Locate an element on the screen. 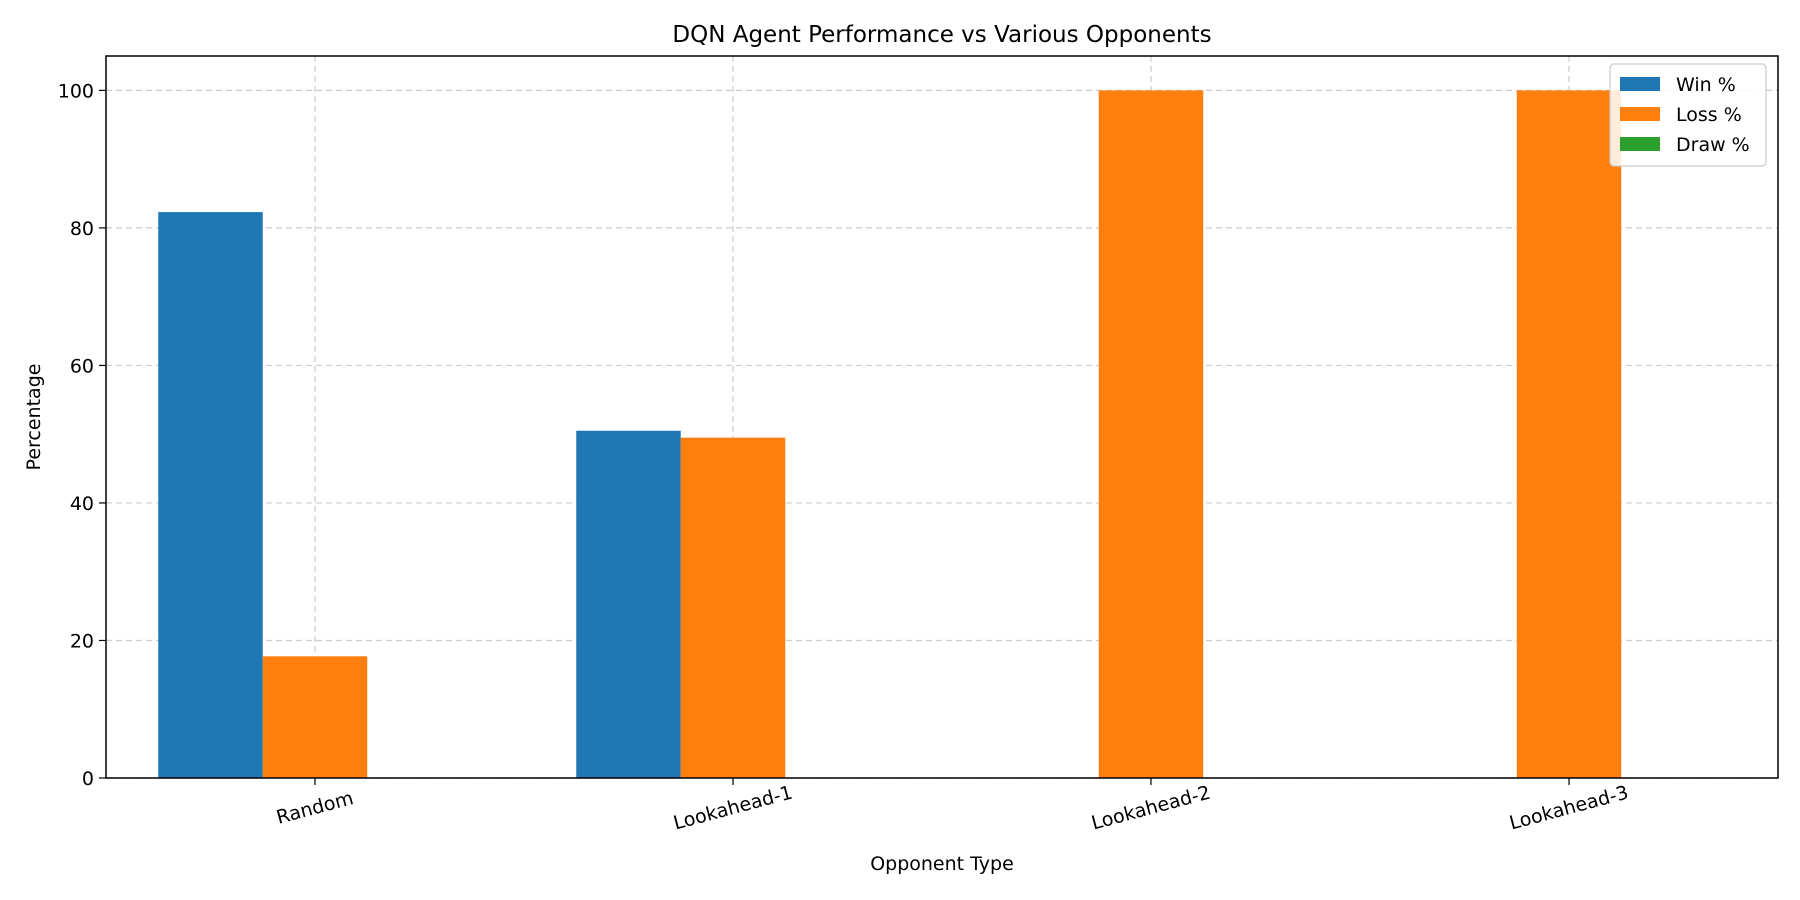 This screenshot has height=900, width=1800. y-tick-label: 80 is located at coordinates (82, 229).